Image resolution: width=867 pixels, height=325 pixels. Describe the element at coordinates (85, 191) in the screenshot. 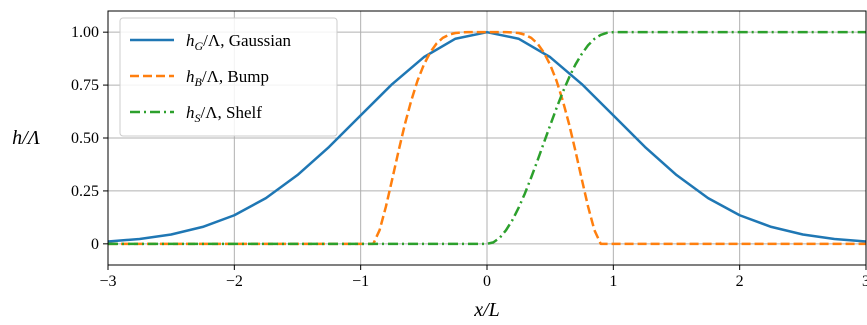

I see `y-tick-label: 0.25` at that location.